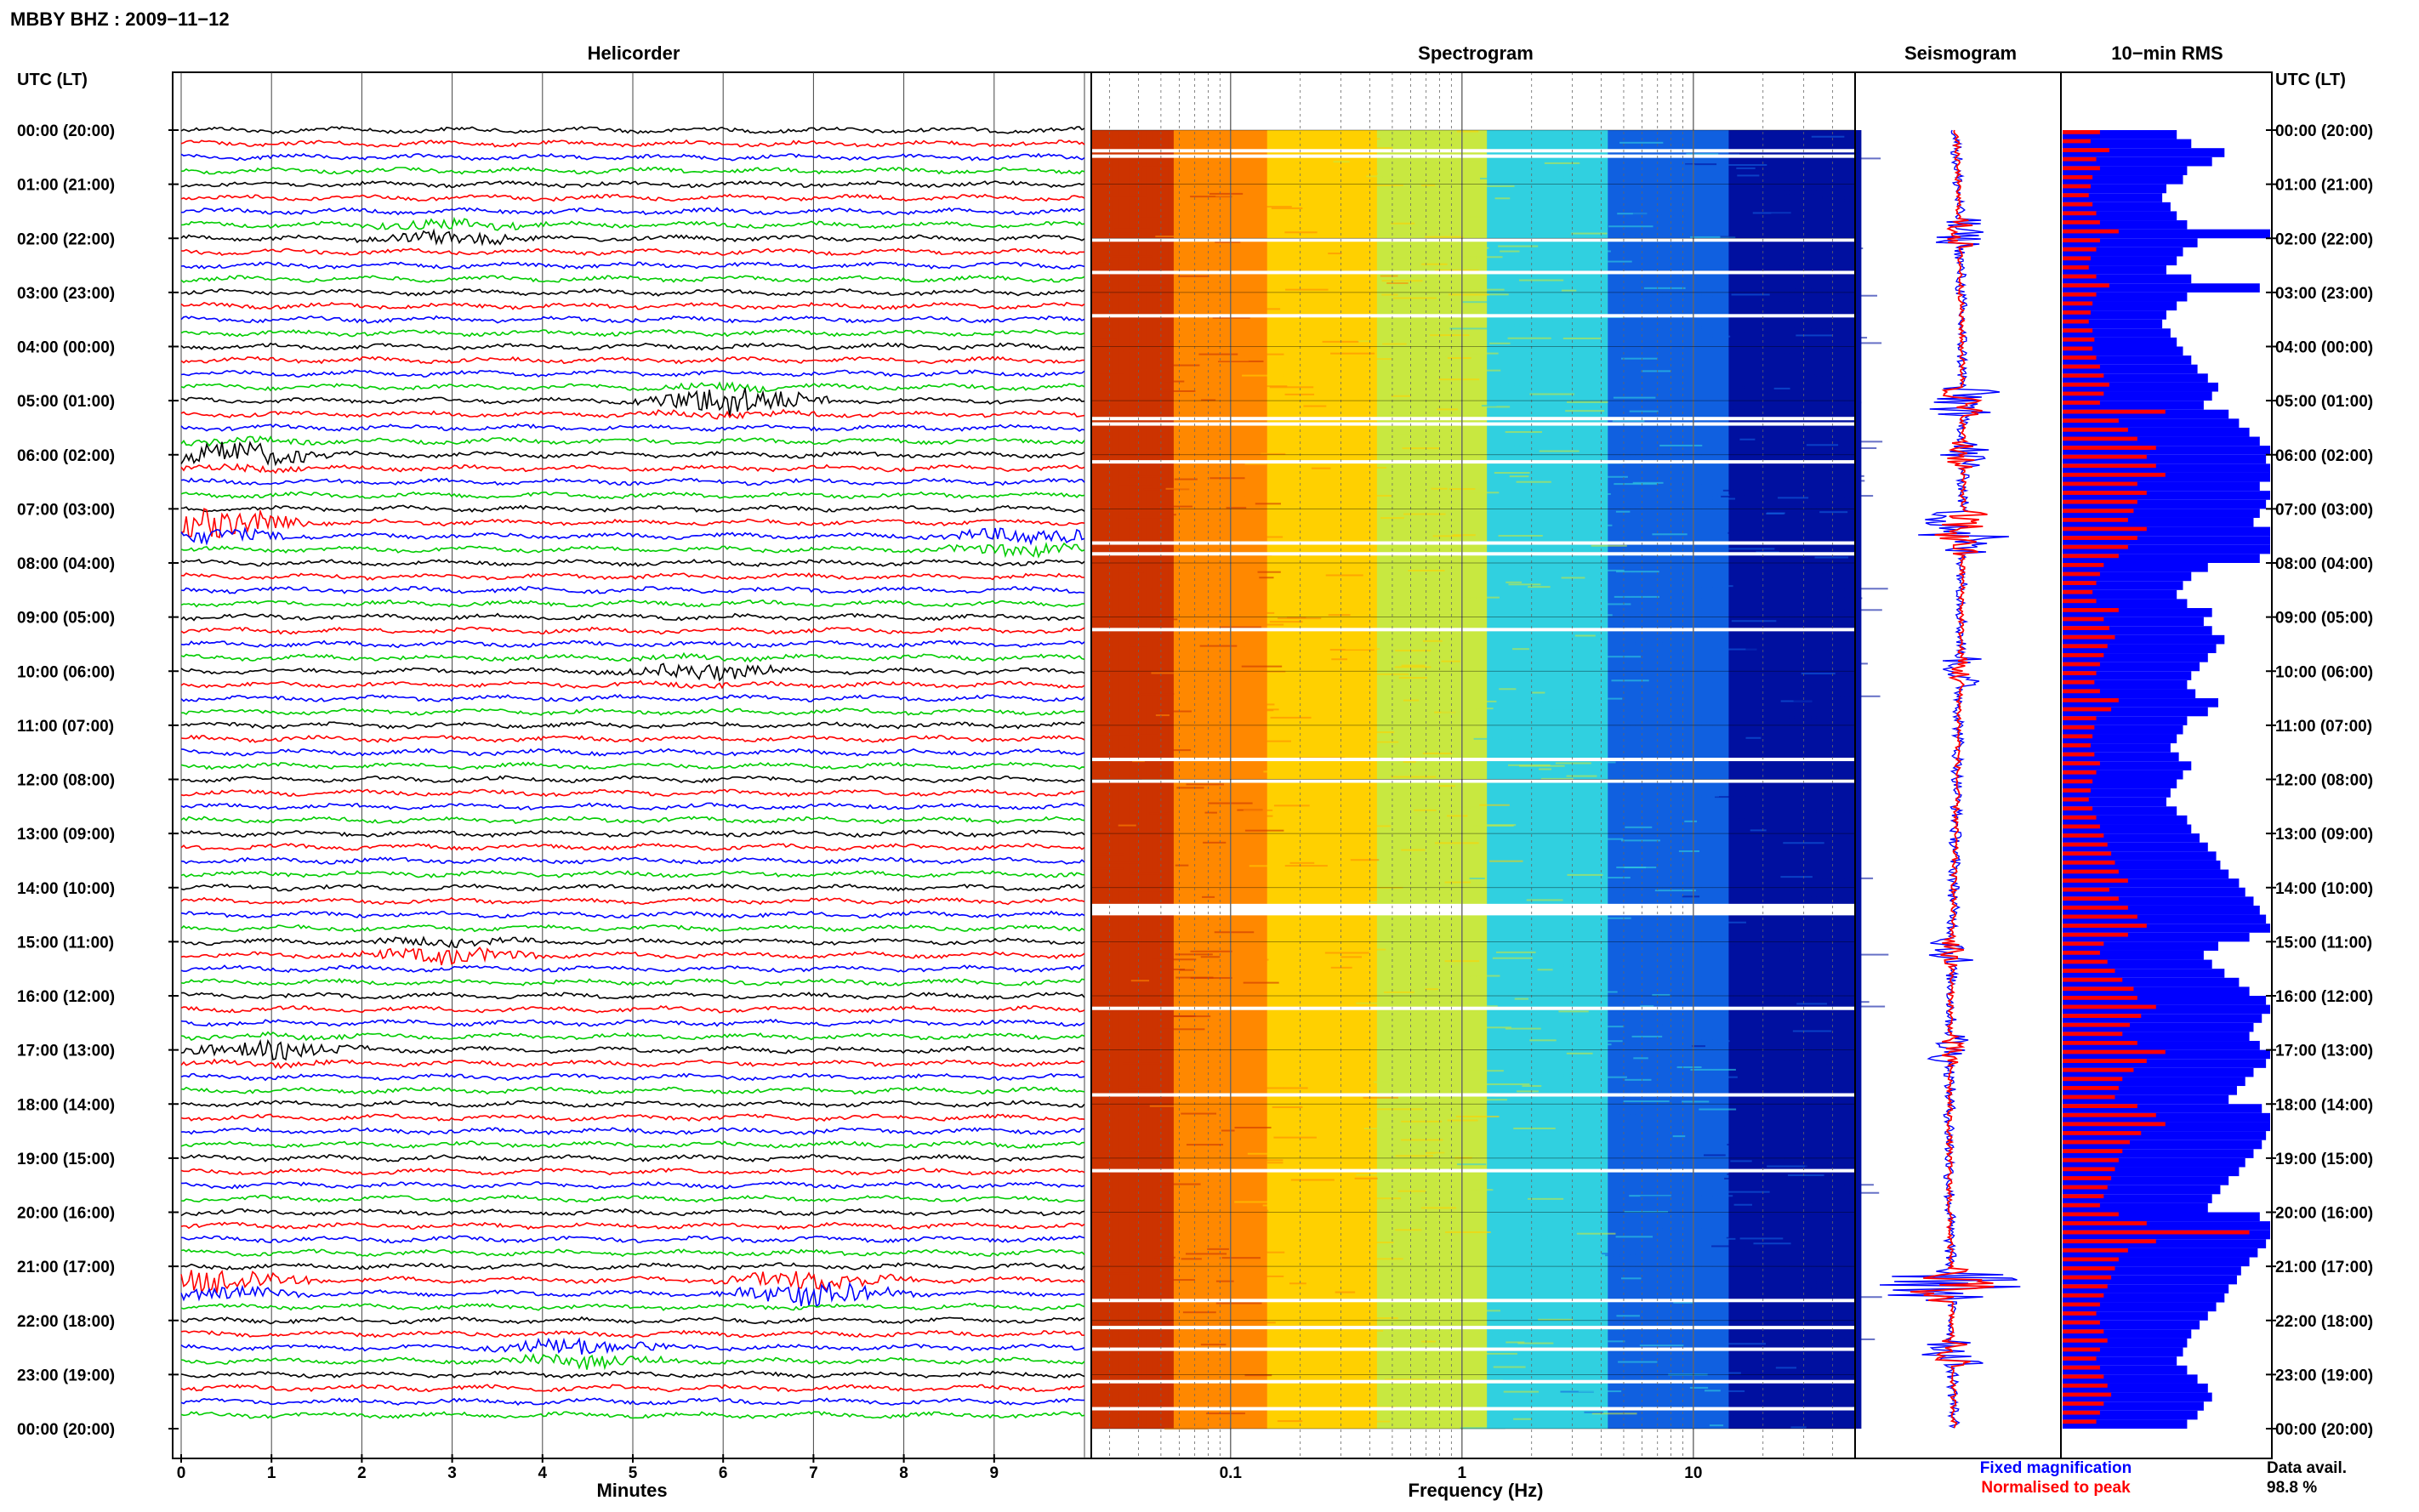  I want to click on hour-label-left: 01:00 (21:00), so click(66, 186).